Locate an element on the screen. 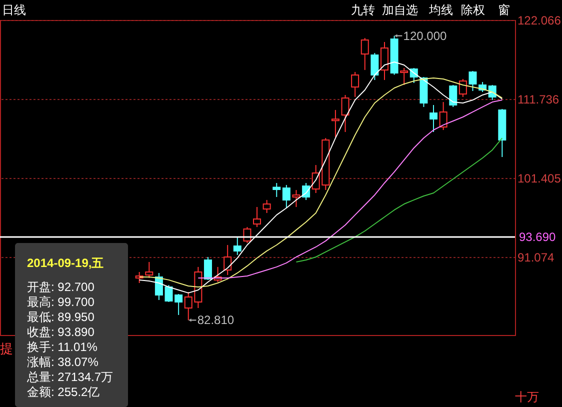 The width and height of the screenshot is (562, 407). text: 涨幅: 38.07% is located at coordinates (63, 362).